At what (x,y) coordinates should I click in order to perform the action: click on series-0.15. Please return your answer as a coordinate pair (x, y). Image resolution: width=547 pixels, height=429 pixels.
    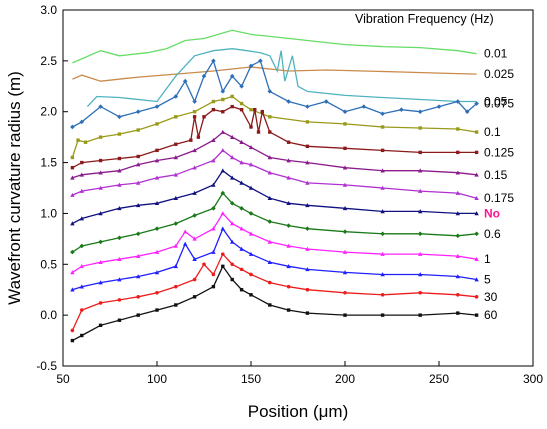
    Looking at the image, I should click on (274, 154).